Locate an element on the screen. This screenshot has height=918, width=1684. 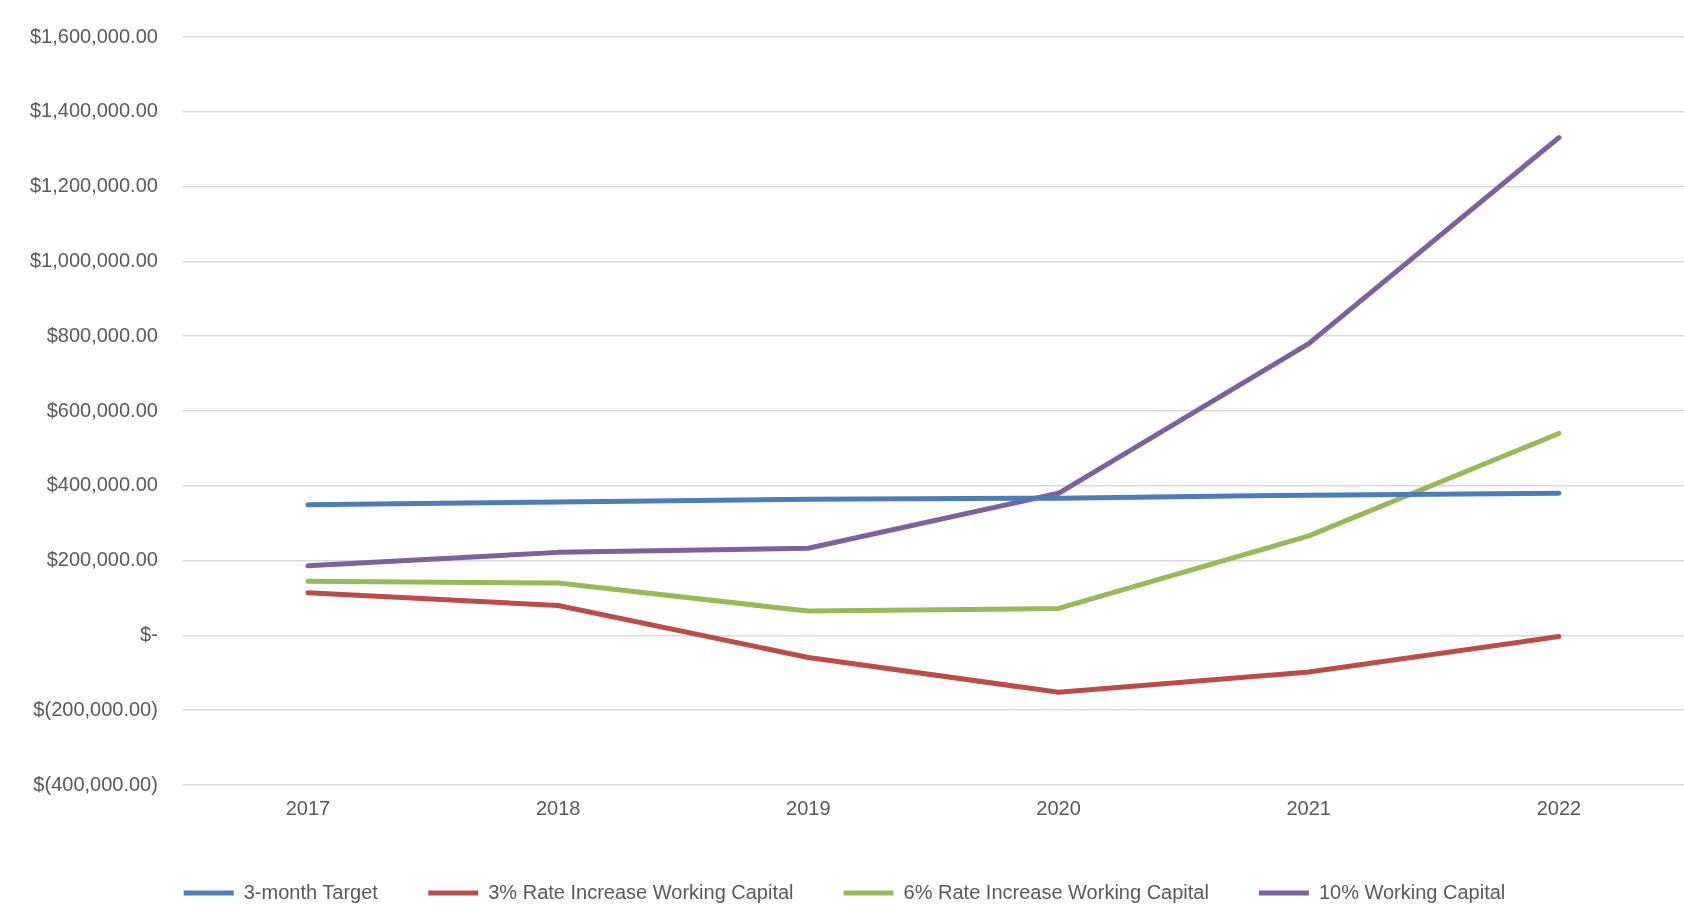
y-tick-label: $800,000.00 is located at coordinates (102, 334).